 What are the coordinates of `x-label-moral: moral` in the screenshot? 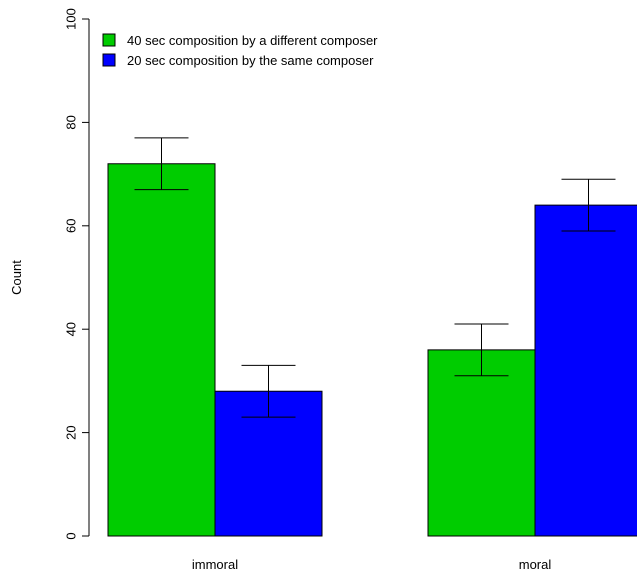 It's located at (535, 564).